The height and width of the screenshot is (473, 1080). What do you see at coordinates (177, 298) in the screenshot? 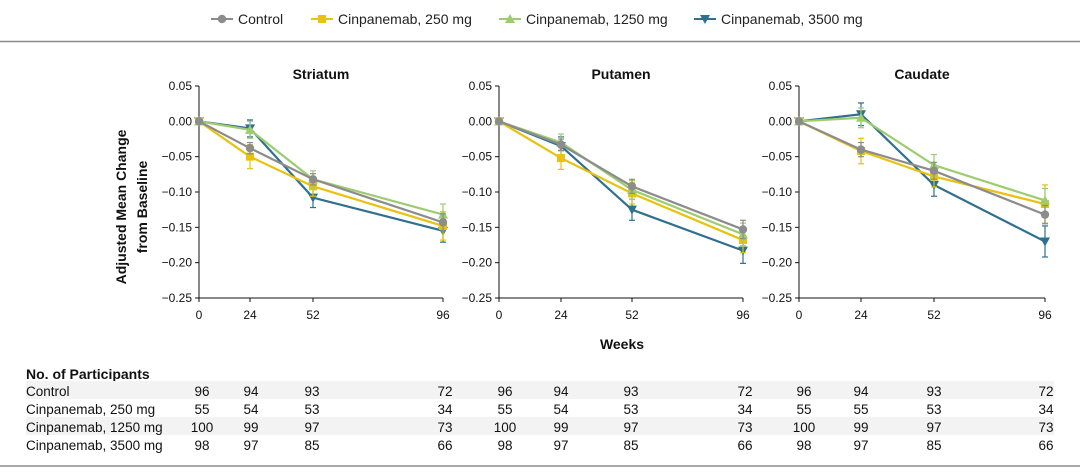
I see `y-tick-label: −0.25` at bounding box center [177, 298].